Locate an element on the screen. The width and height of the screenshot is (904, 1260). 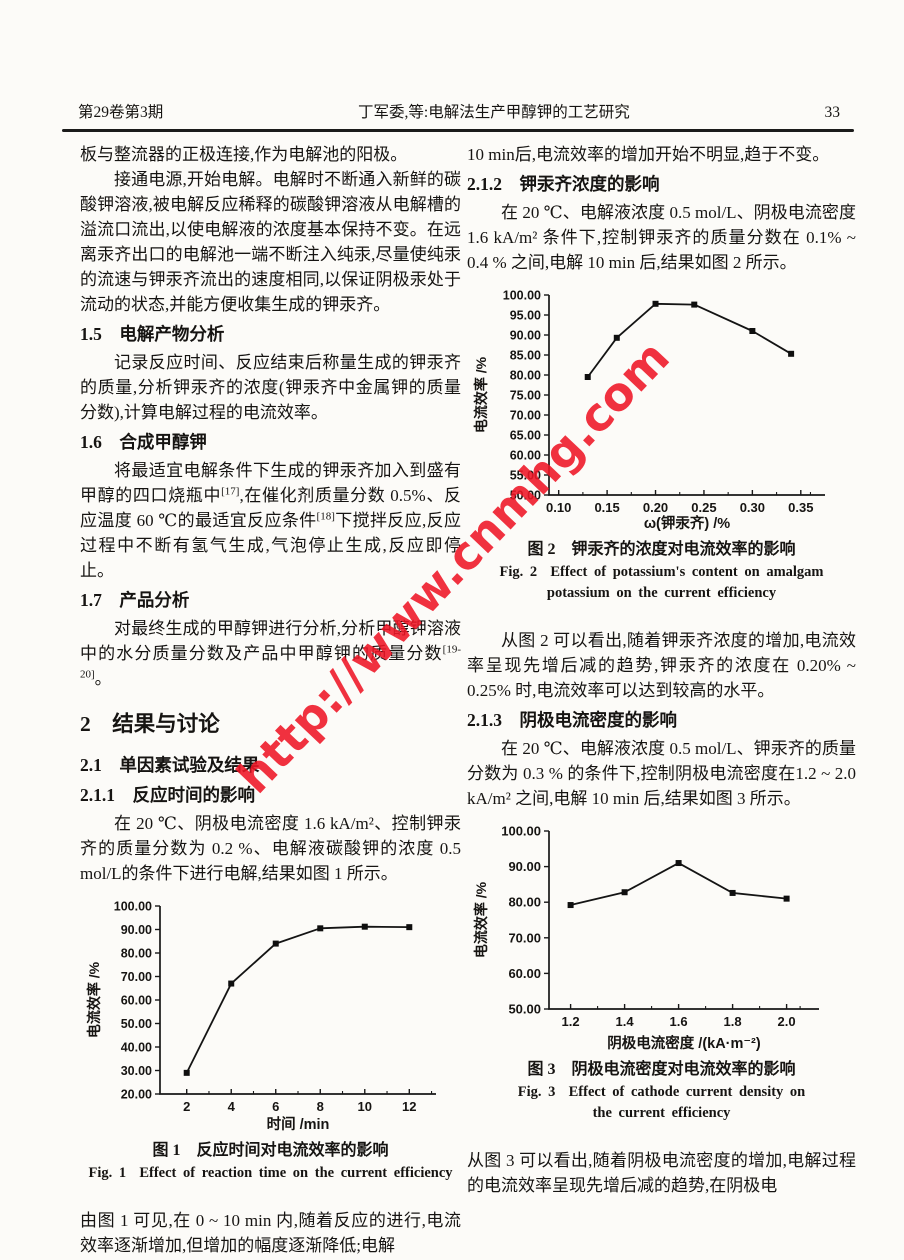
svg-text: 2.0 is located at coordinates (787, 1021).